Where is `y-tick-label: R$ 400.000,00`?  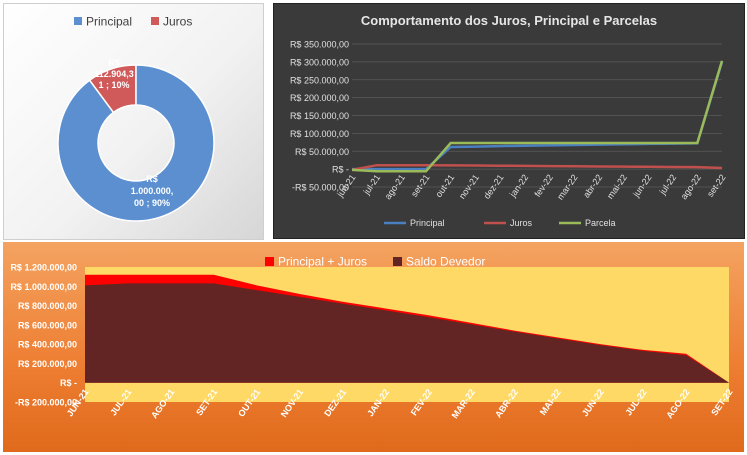
y-tick-label: R$ 400.000,00 is located at coordinates (47, 345).